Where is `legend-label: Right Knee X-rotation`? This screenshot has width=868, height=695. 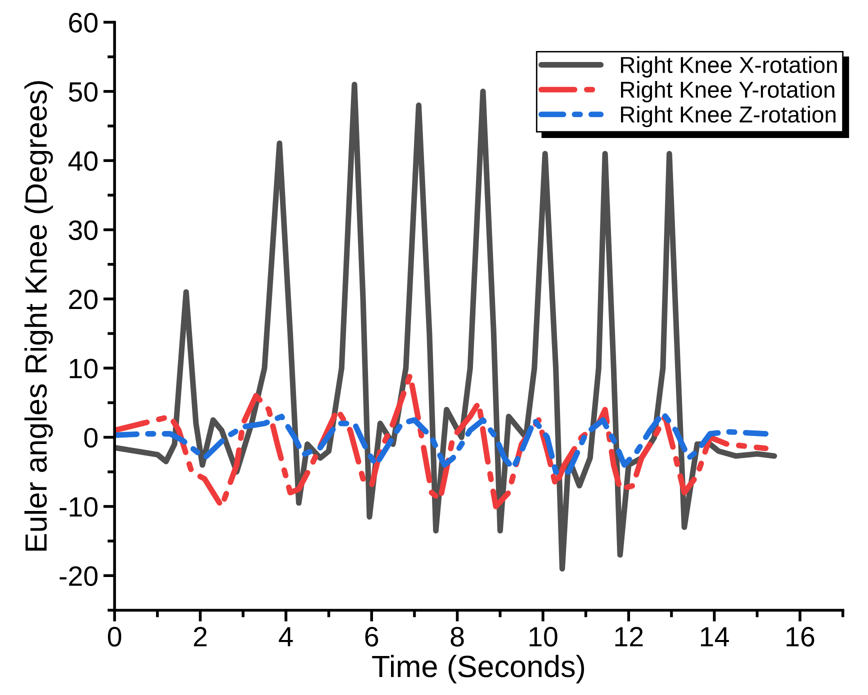 legend-label: Right Knee X-rotation is located at coordinates (729, 67).